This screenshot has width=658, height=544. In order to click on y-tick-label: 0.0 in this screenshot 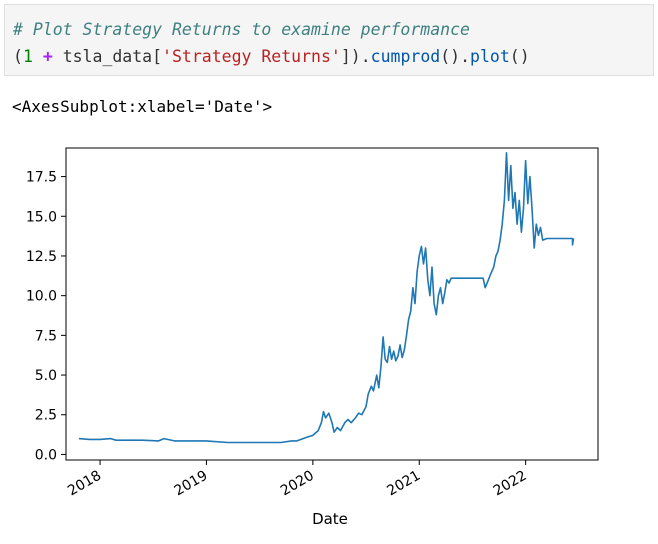, I will do `click(46, 455)`.